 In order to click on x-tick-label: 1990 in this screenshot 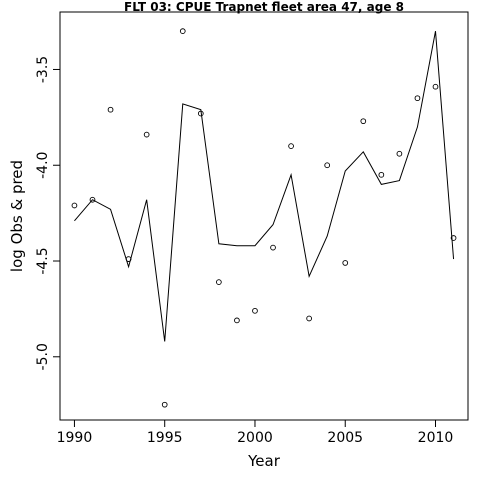, I will do `click(75, 438)`.